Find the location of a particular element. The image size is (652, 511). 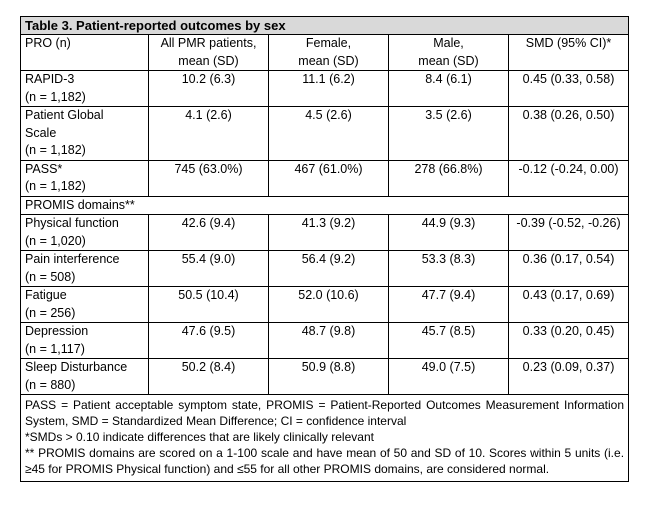

value-text: 53.3 (8.3) is located at coordinates (448, 259).